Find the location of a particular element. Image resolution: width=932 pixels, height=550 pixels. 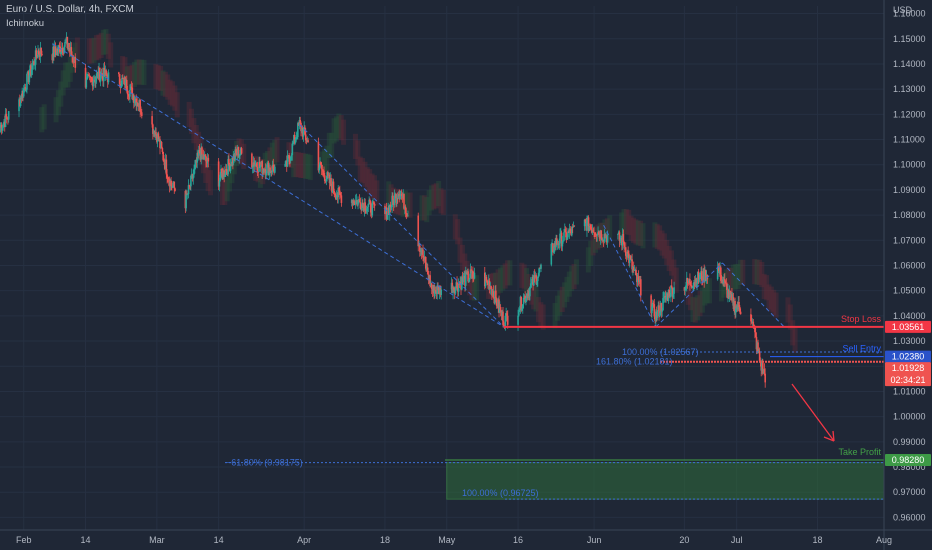

x-tick-label: Aug is located at coordinates (884, 540).